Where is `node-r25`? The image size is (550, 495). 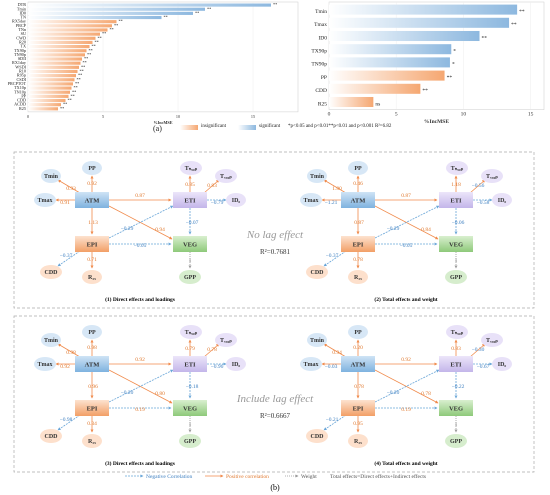
node-r25 is located at coordinates (92, 441).